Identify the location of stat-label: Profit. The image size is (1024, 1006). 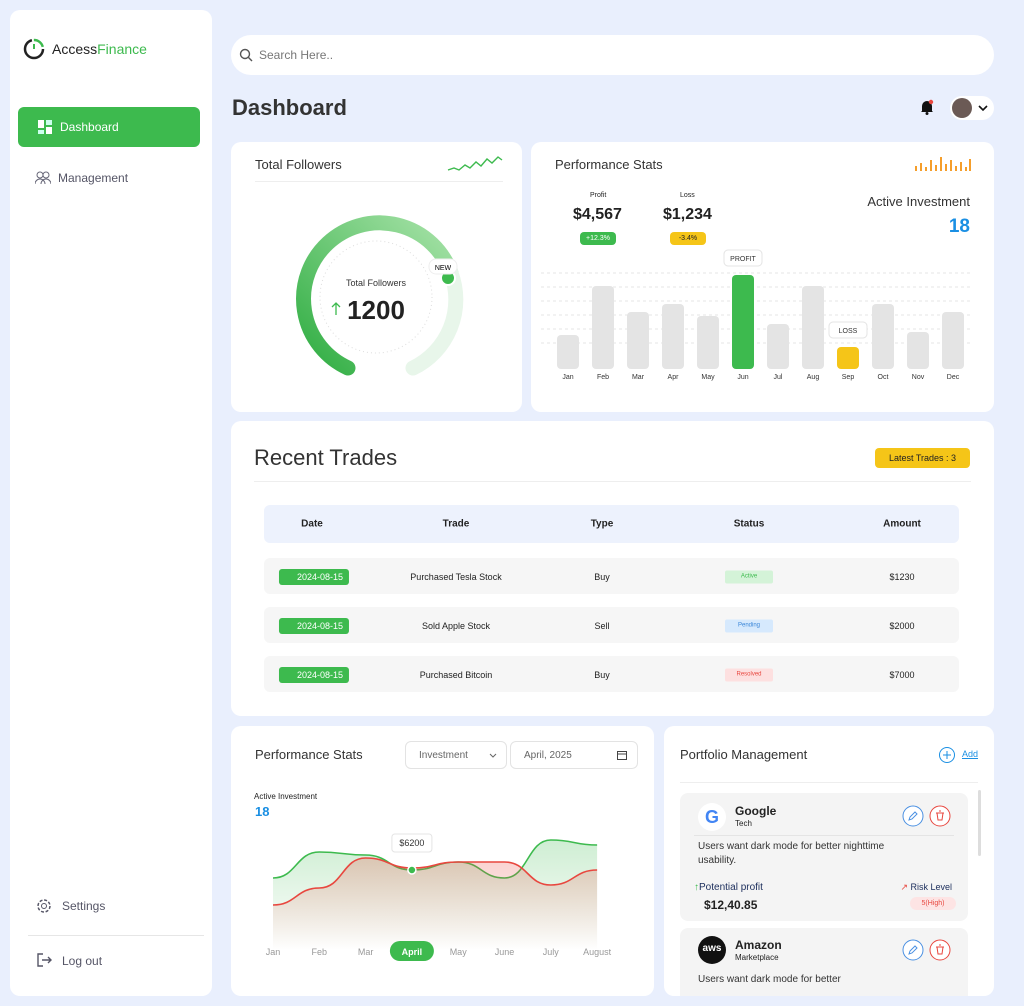
(598, 195).